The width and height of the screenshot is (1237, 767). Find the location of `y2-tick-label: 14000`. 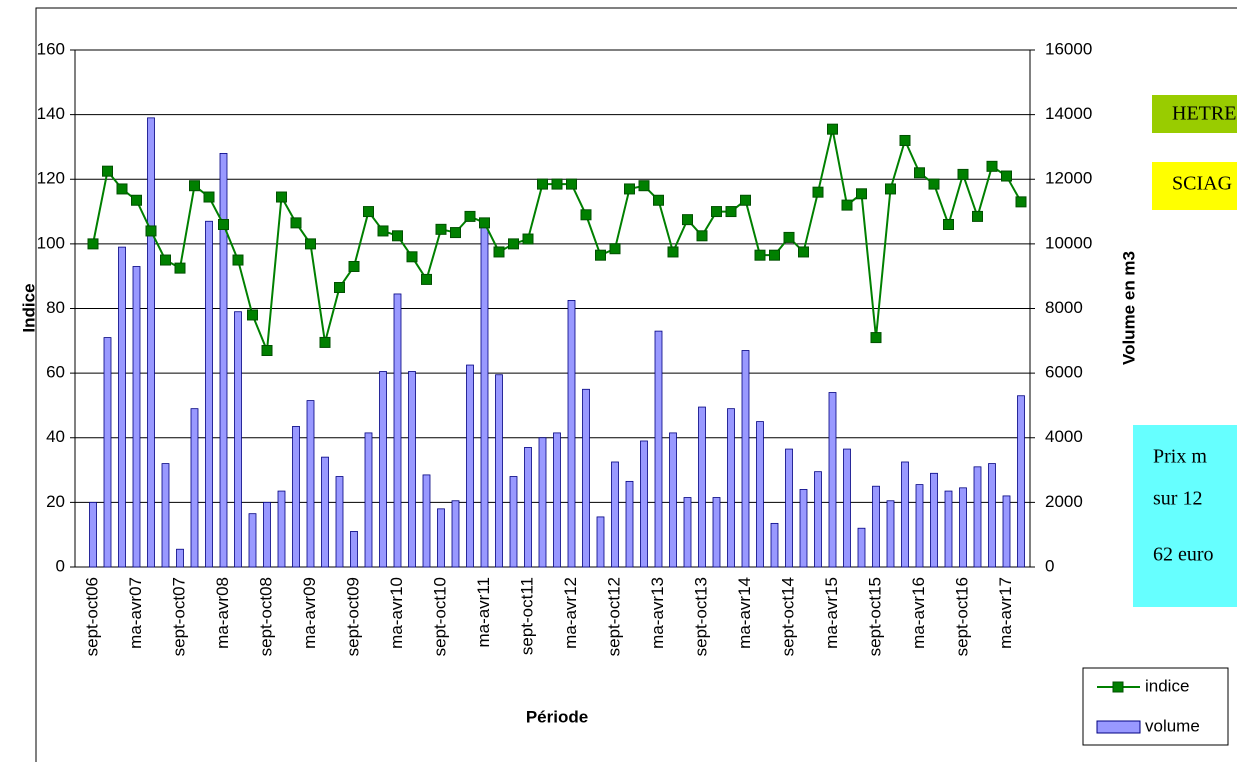

y2-tick-label: 14000 is located at coordinates (1068, 113).